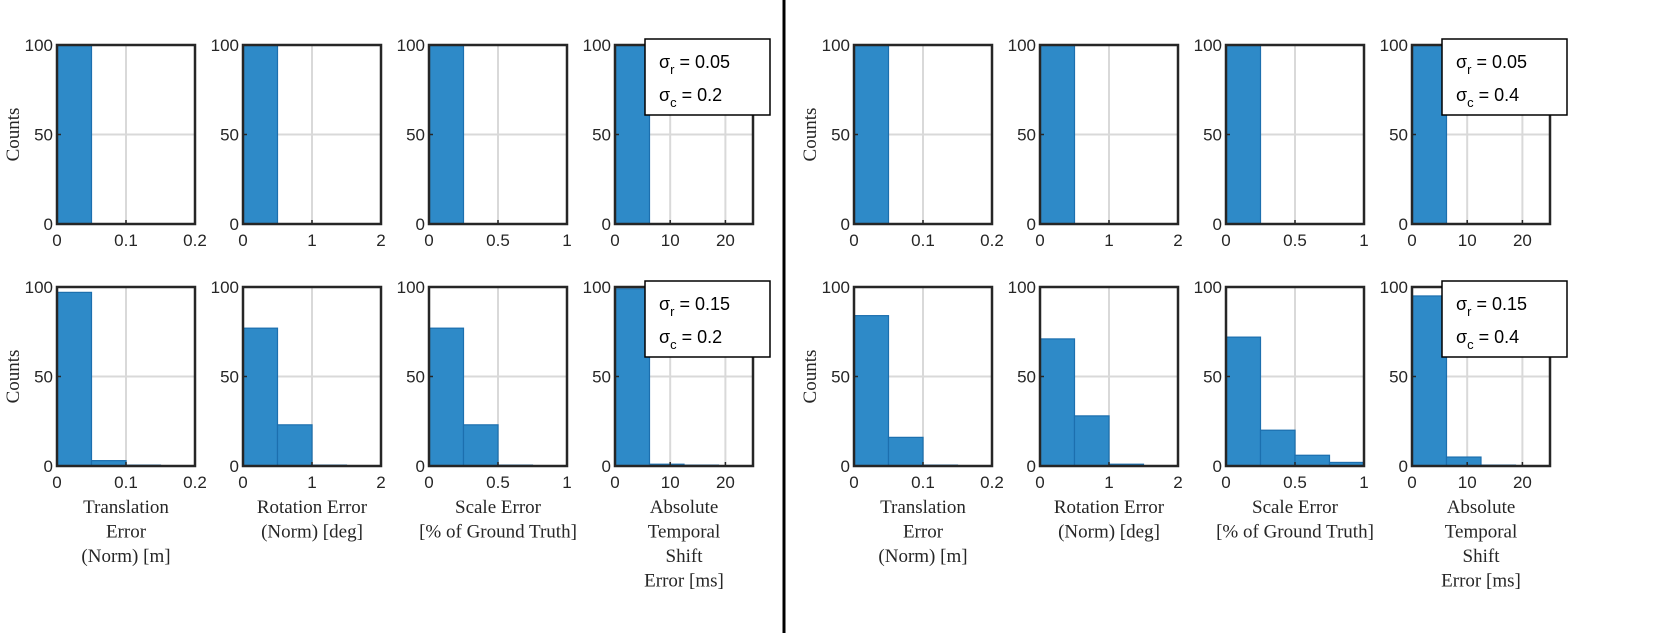 This screenshot has height=633, width=1661. I want to click on legend-sigma-c: σc = 0.4, so click(1487, 97).